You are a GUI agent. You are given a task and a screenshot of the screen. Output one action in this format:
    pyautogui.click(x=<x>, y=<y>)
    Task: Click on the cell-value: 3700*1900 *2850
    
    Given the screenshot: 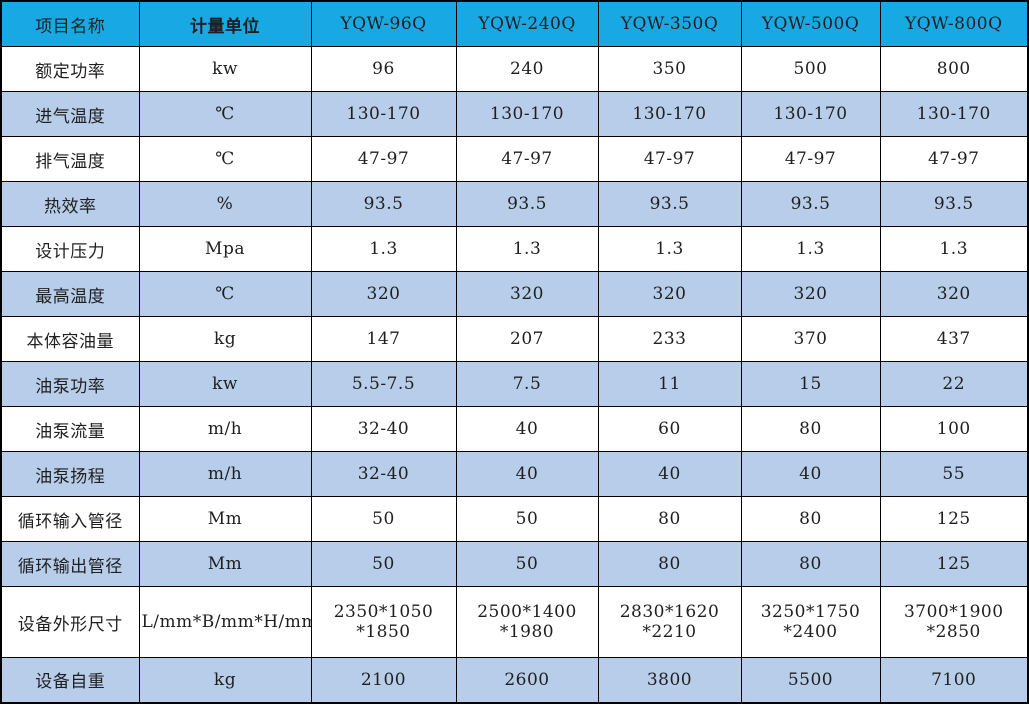 What is the action you would take?
    pyautogui.click(x=954, y=622)
    